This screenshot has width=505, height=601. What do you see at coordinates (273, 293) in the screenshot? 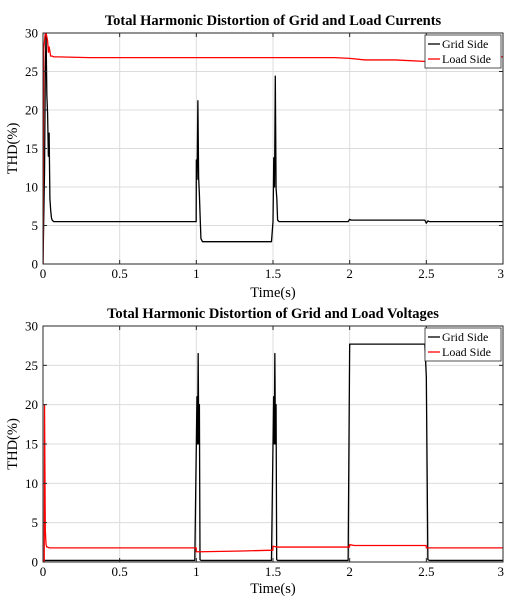
I see `chart1-x-axis-label: Time(s)` at bounding box center [273, 293].